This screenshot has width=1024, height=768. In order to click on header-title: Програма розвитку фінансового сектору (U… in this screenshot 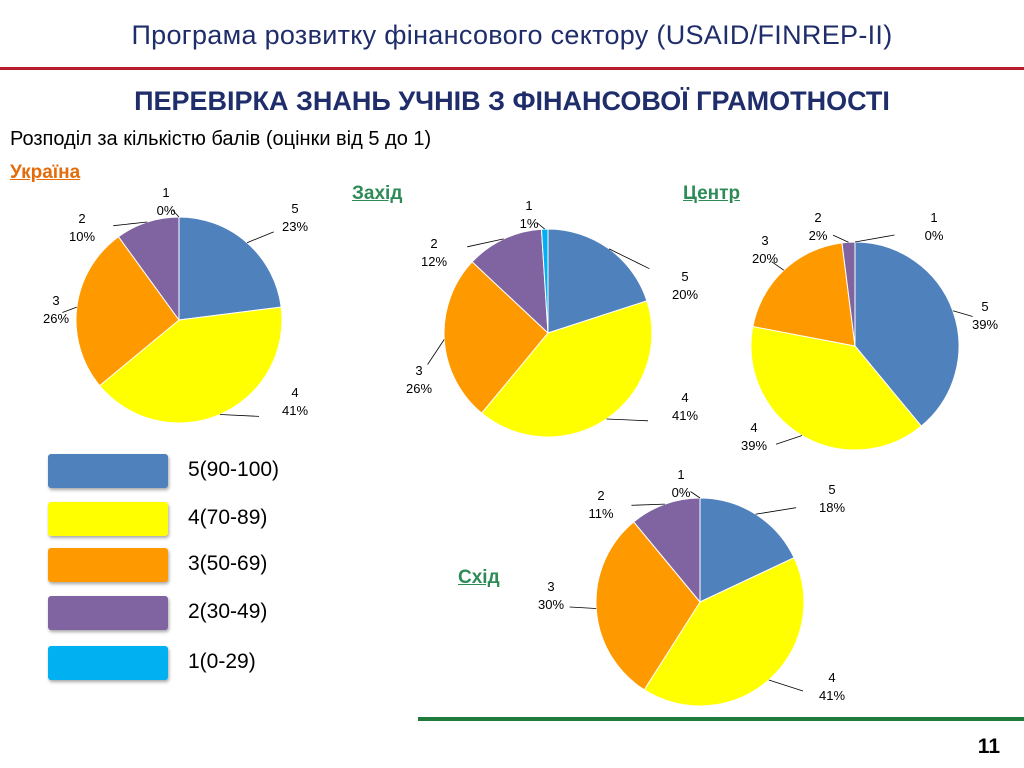, I will do `click(512, 35)`.